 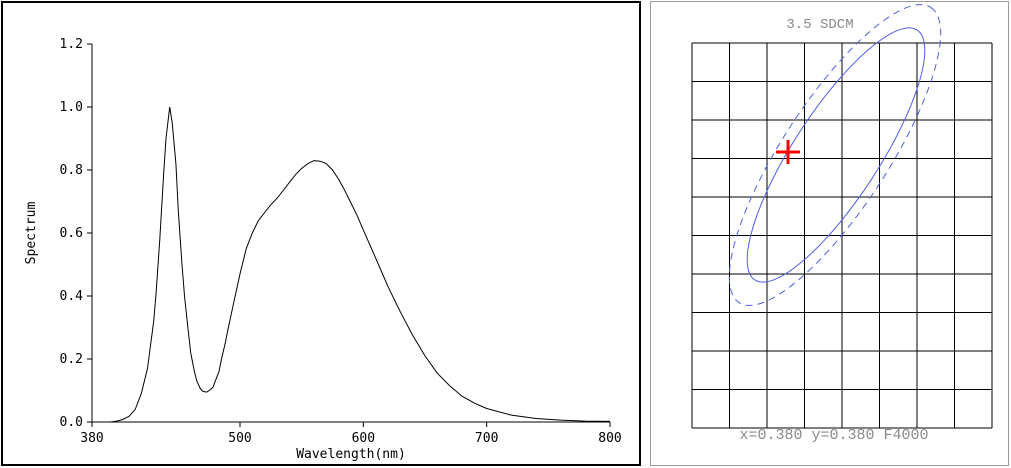 What do you see at coordinates (363, 438) in the screenshot?
I see `x-tick-label: 600` at bounding box center [363, 438].